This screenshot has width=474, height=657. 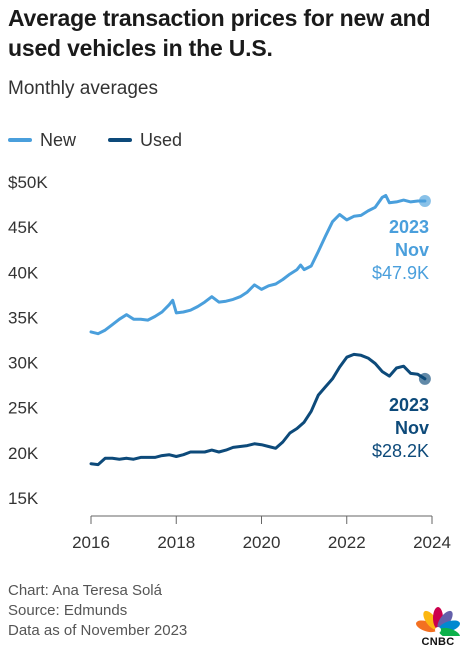 What do you see at coordinates (23, 272) in the screenshot?
I see `y-tick-label: 40K` at bounding box center [23, 272].